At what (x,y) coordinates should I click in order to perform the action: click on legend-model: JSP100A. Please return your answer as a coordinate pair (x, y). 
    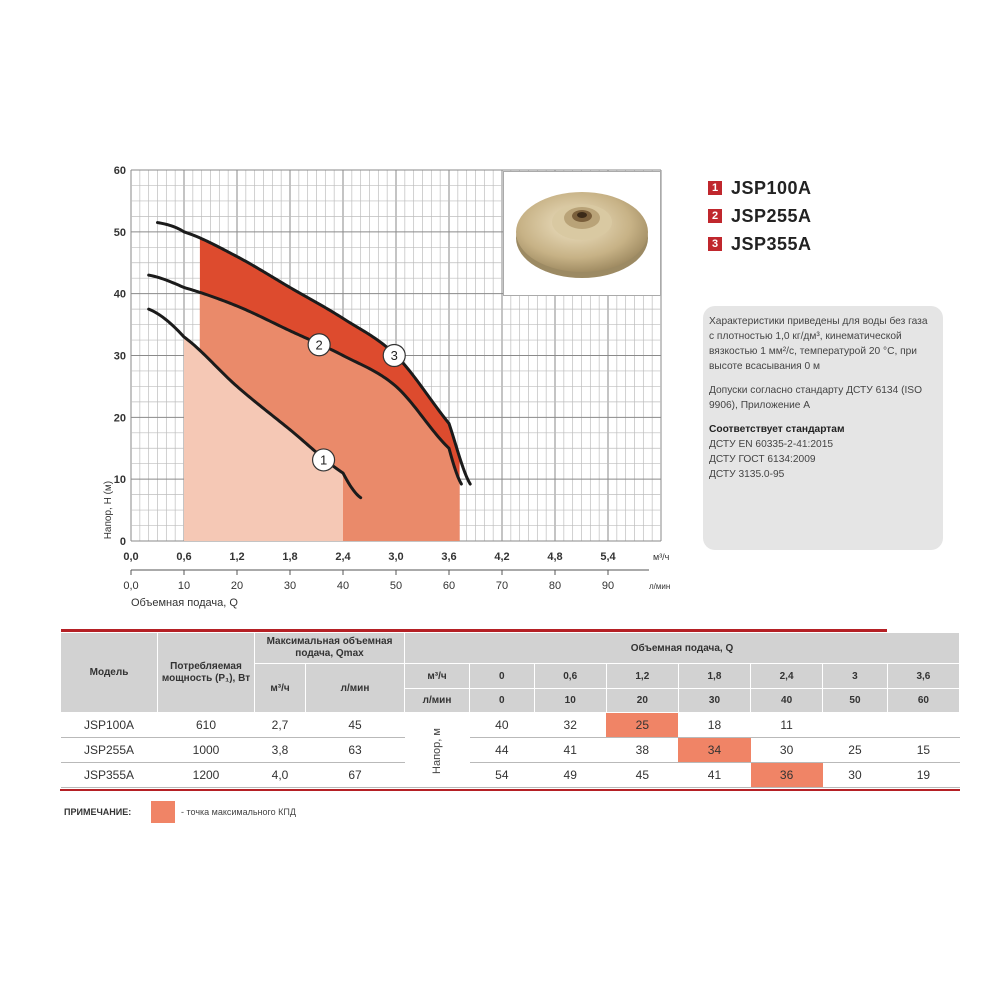
    Looking at the image, I should click on (771, 187).